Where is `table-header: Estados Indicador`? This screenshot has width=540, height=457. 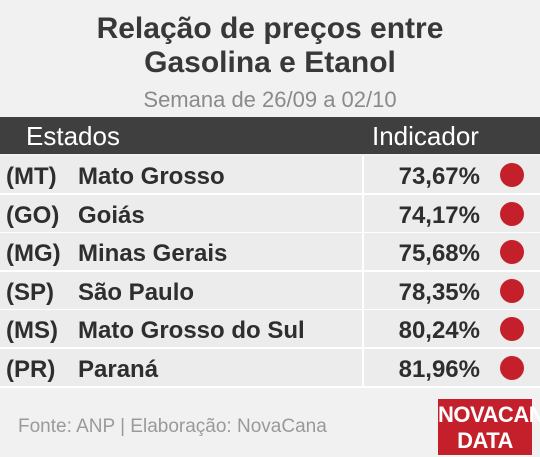 table-header: Estados Indicador is located at coordinates (270, 135).